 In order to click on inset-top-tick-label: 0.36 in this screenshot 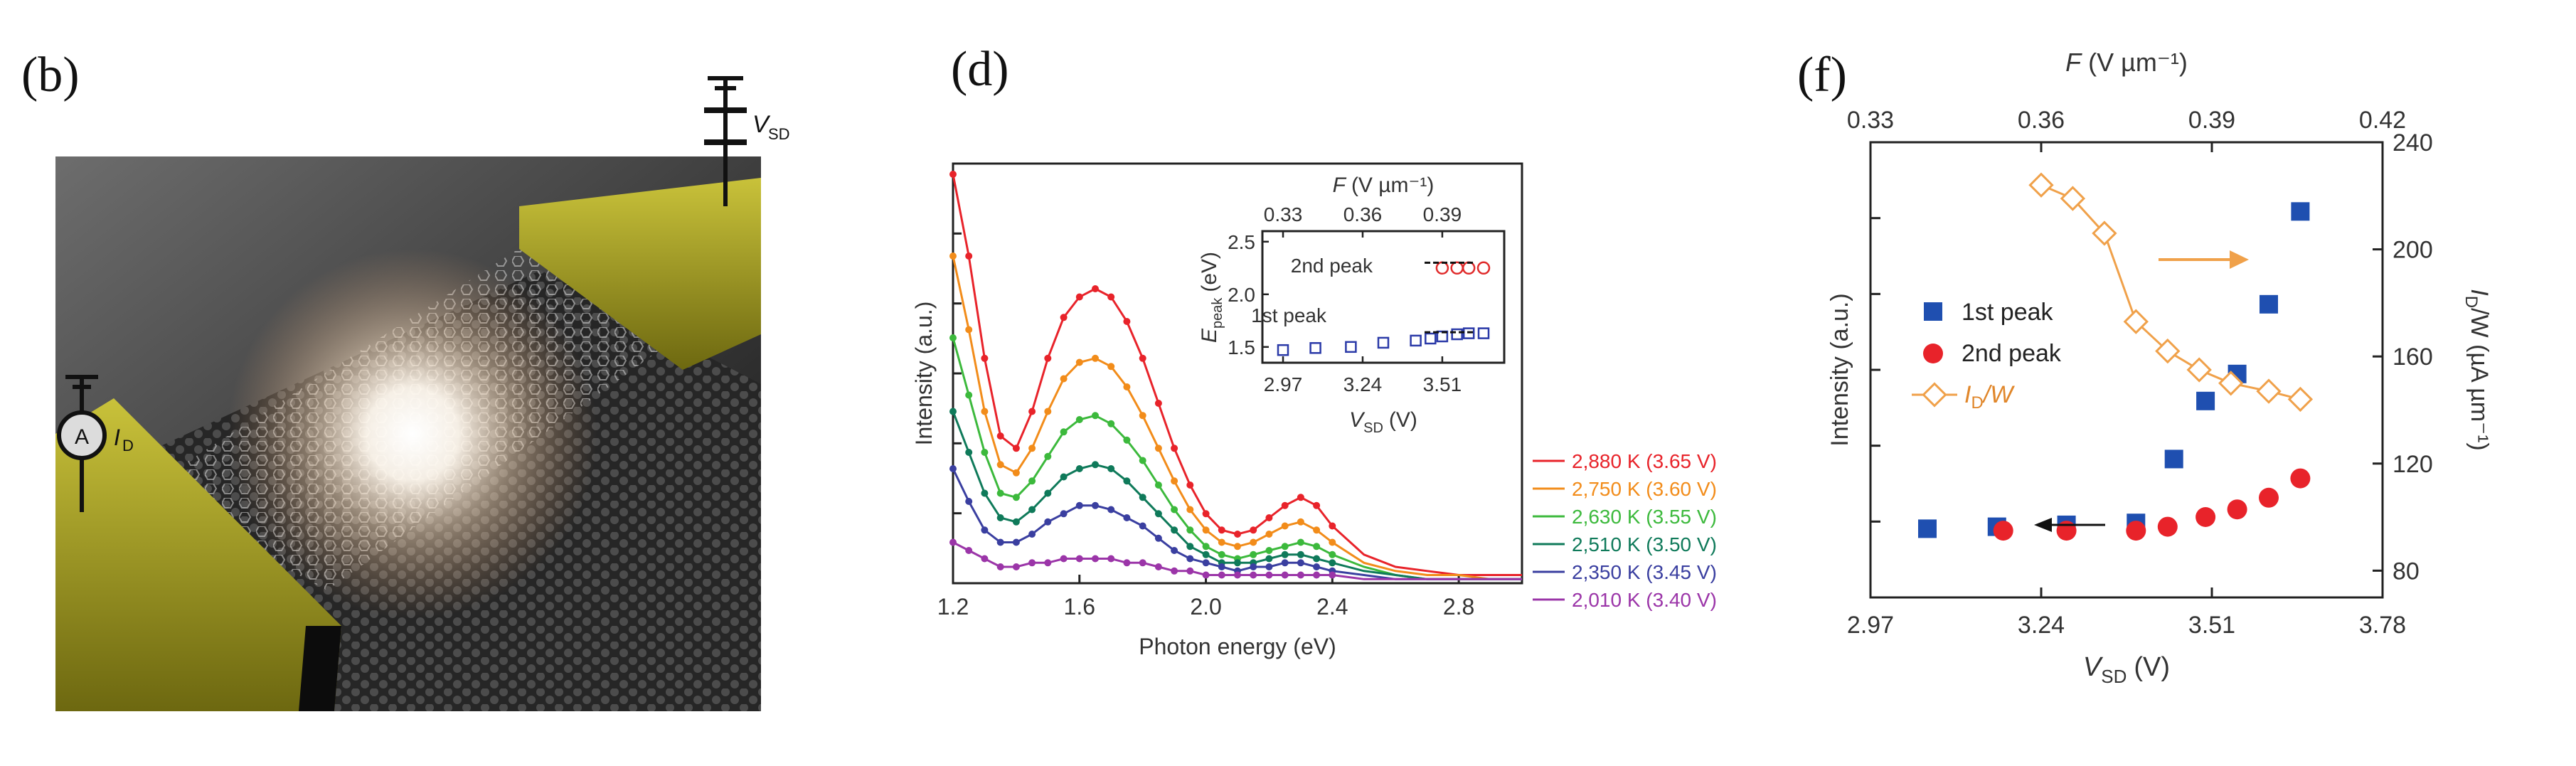, I will do `click(1363, 214)`.